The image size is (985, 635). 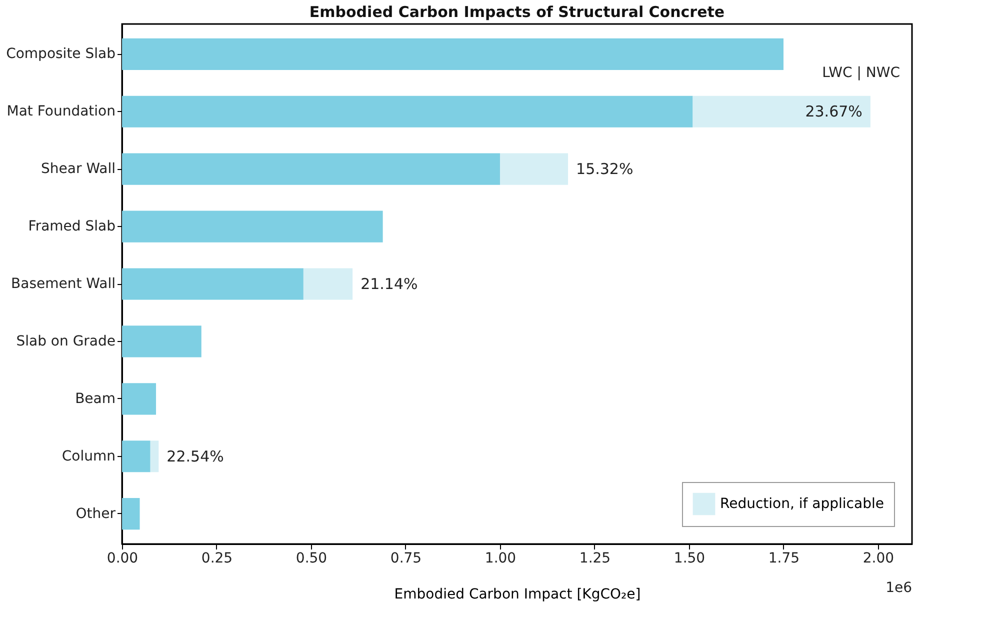 I want to click on x-tick-label: 1.75, so click(x=784, y=558).